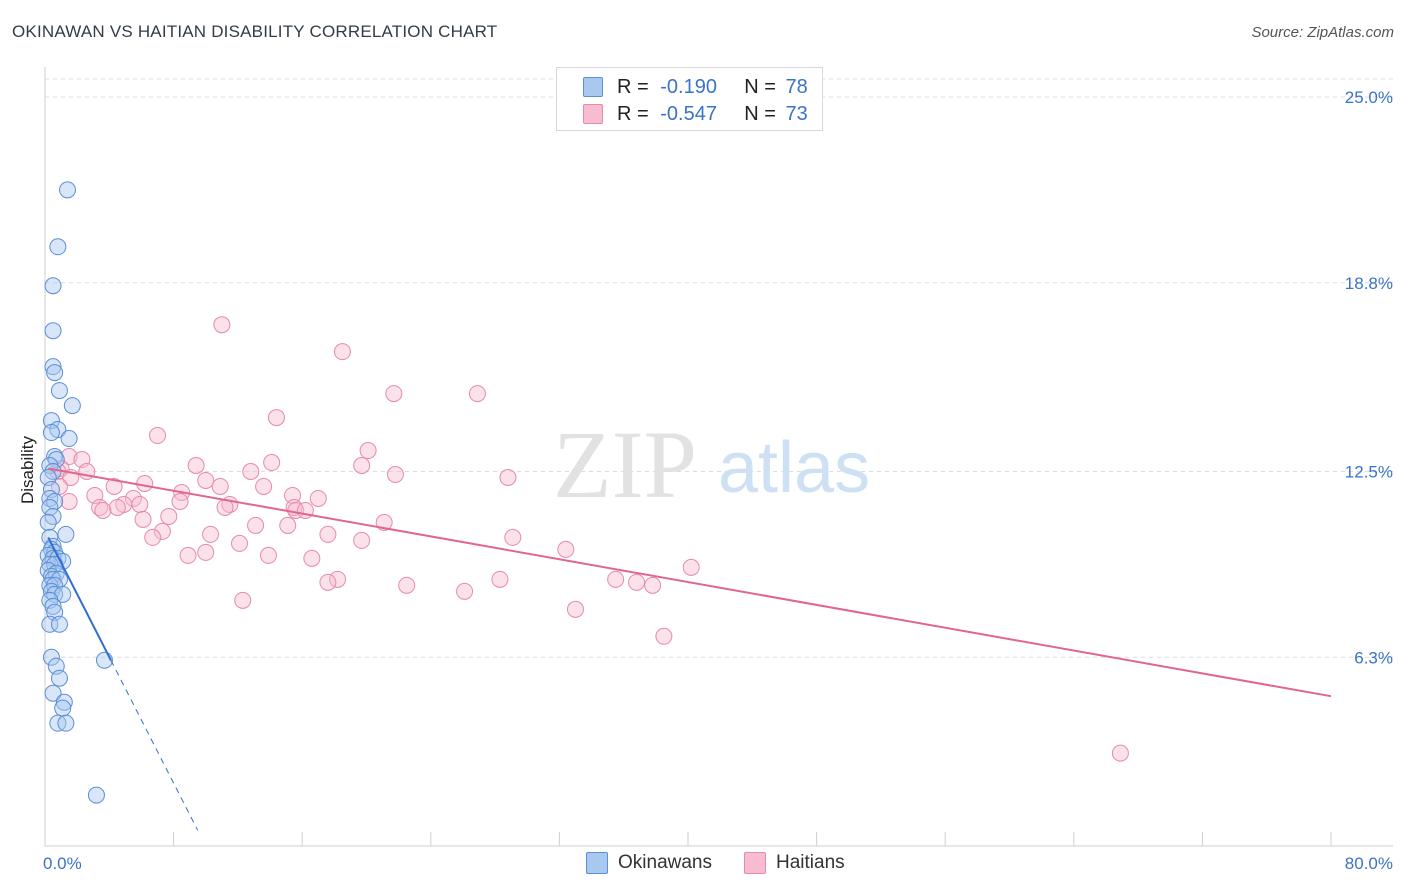 The width and height of the screenshot is (1406, 892). I want to click on legend-r-value: -0.190, so click(688, 86).